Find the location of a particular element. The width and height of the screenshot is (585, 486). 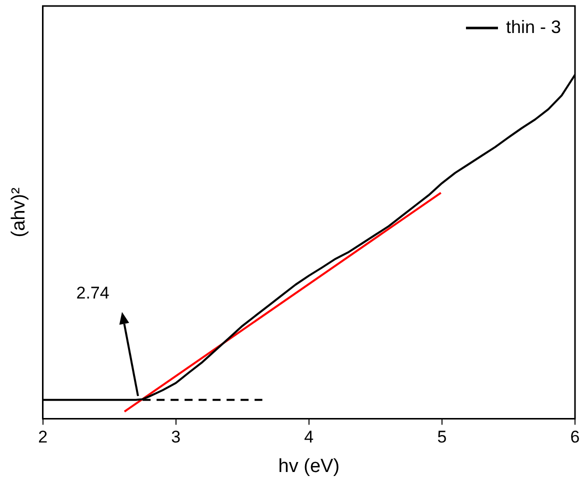

legend-label: thin - 3 is located at coordinates (534, 26).